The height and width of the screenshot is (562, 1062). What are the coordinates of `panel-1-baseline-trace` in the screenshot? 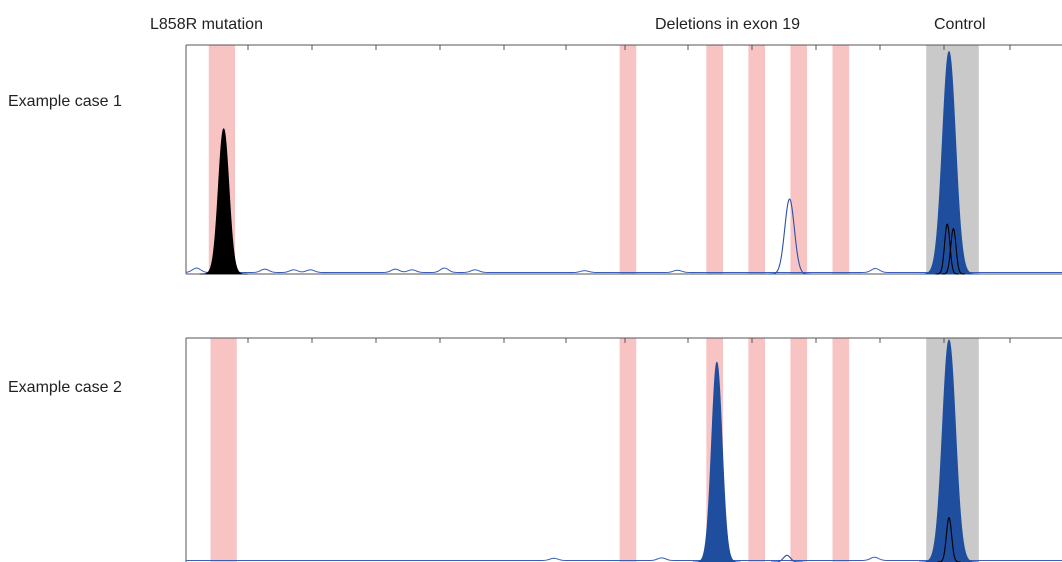 It's located at (623, 270).